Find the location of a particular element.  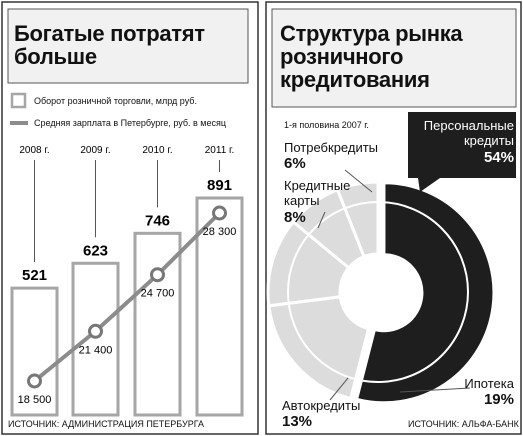

x-tick-label: 2008 г. is located at coordinates (34, 150).